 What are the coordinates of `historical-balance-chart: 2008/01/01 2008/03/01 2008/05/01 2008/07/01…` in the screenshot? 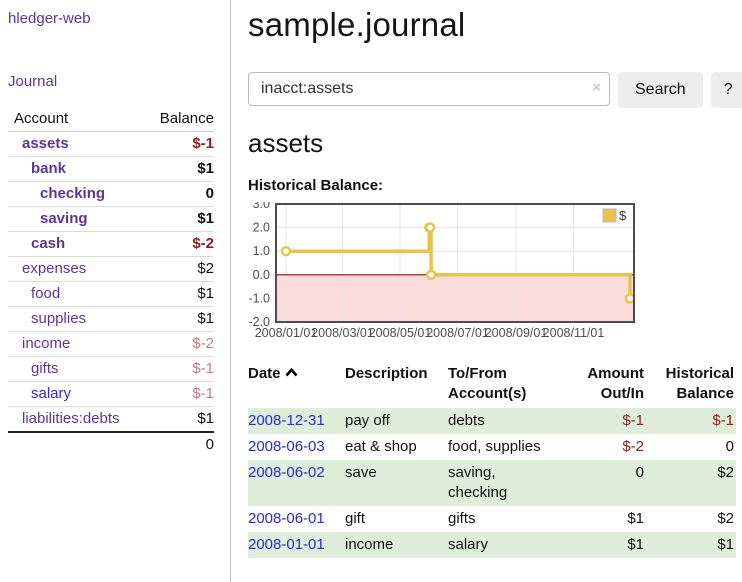 It's located at (444, 268).